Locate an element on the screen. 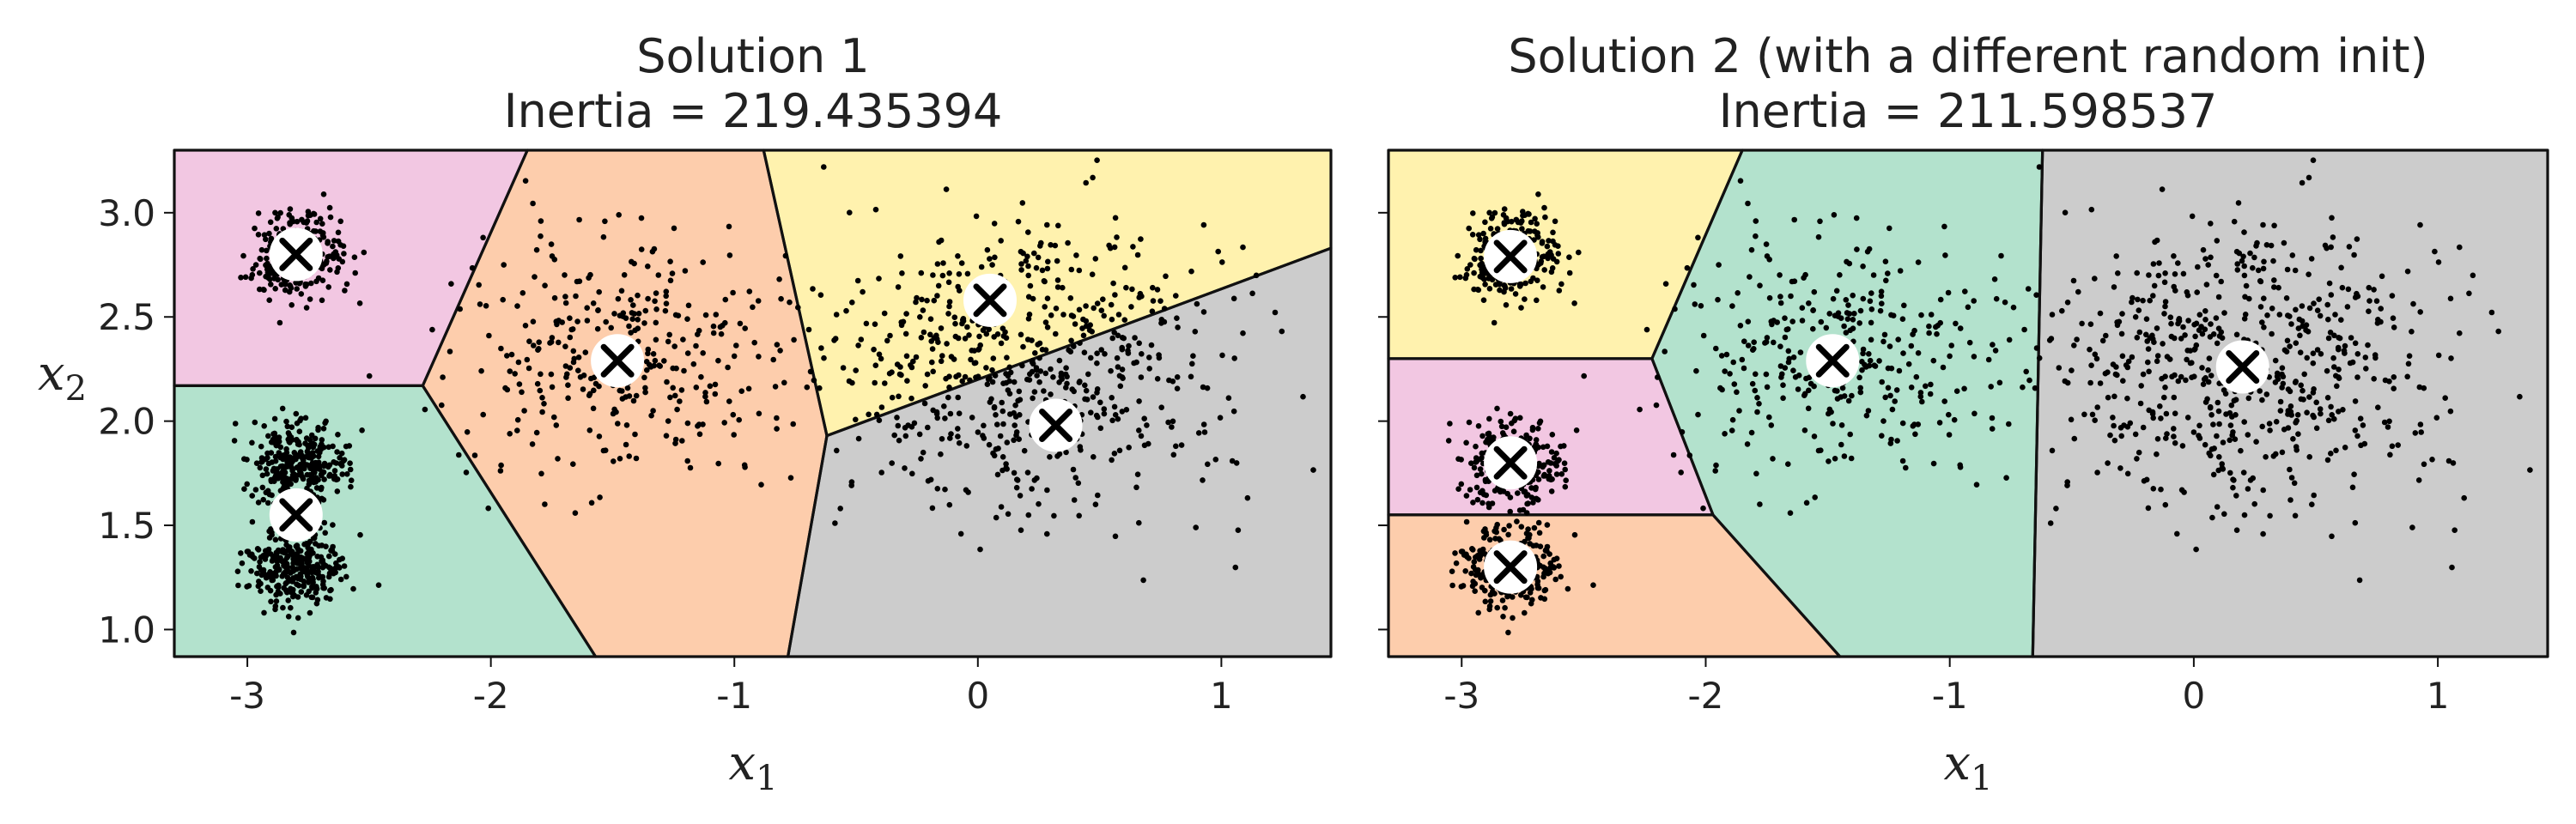 The height and width of the screenshot is (824, 2576). x-tick-label: 1 is located at coordinates (2438, 696).